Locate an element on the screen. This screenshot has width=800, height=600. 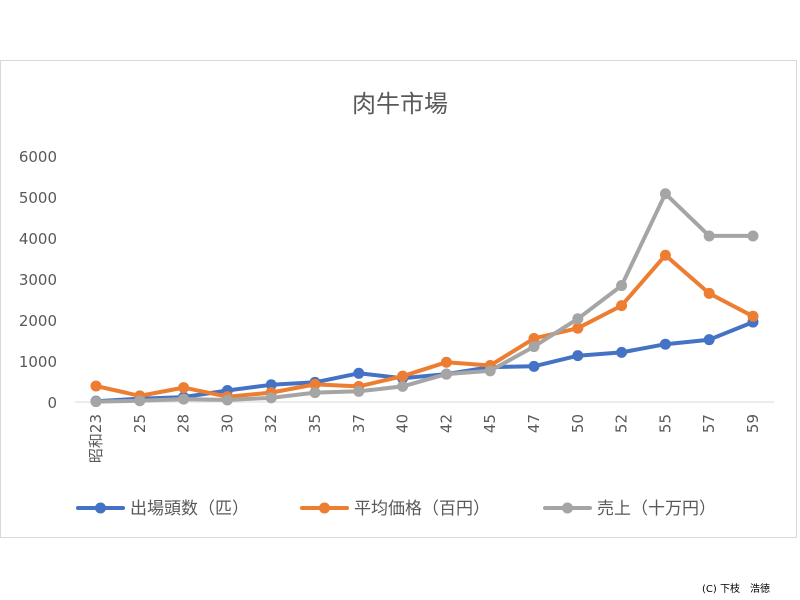
y-tick-label: 2000 is located at coordinates (38, 321).